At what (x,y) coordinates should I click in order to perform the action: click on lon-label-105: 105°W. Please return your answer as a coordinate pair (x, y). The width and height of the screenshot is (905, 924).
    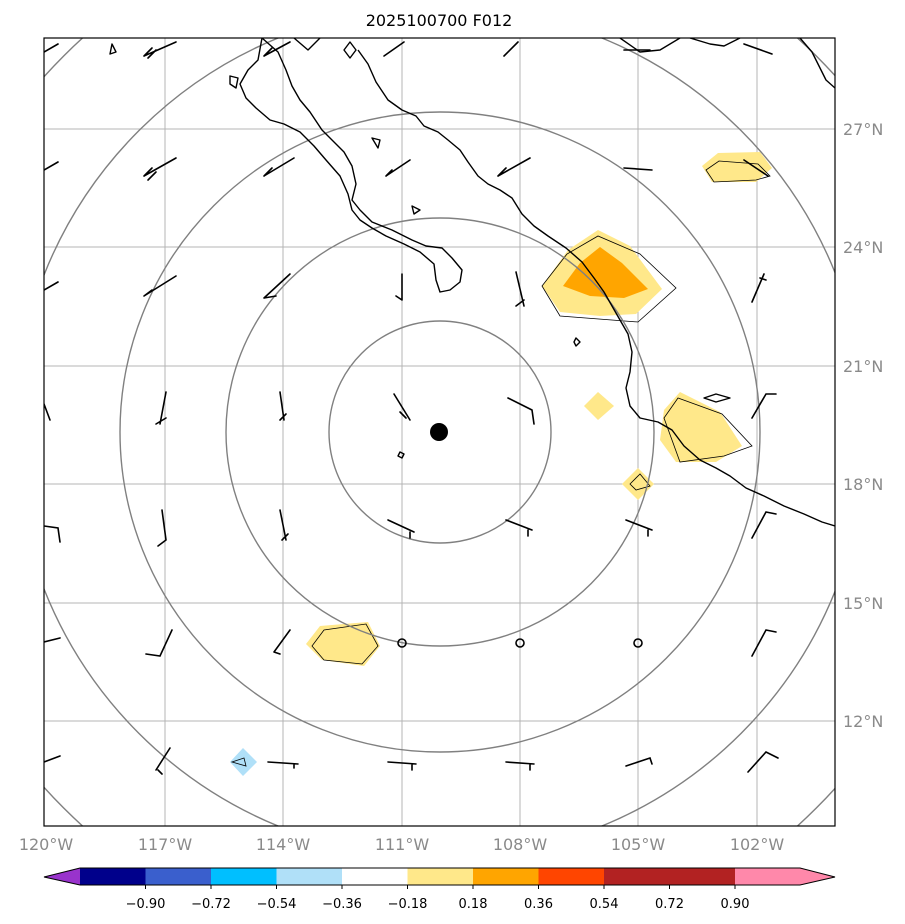
    Looking at the image, I should click on (638, 844).